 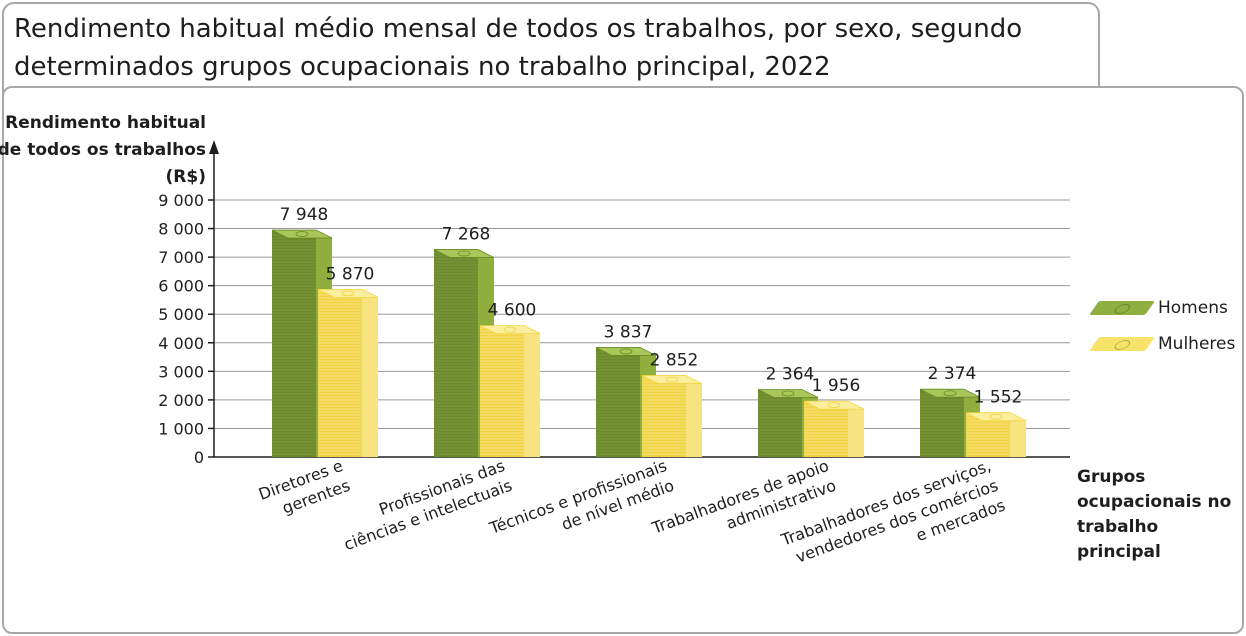 I want to click on legend-mulheres-banknote-icon, so click(x=1122, y=344).